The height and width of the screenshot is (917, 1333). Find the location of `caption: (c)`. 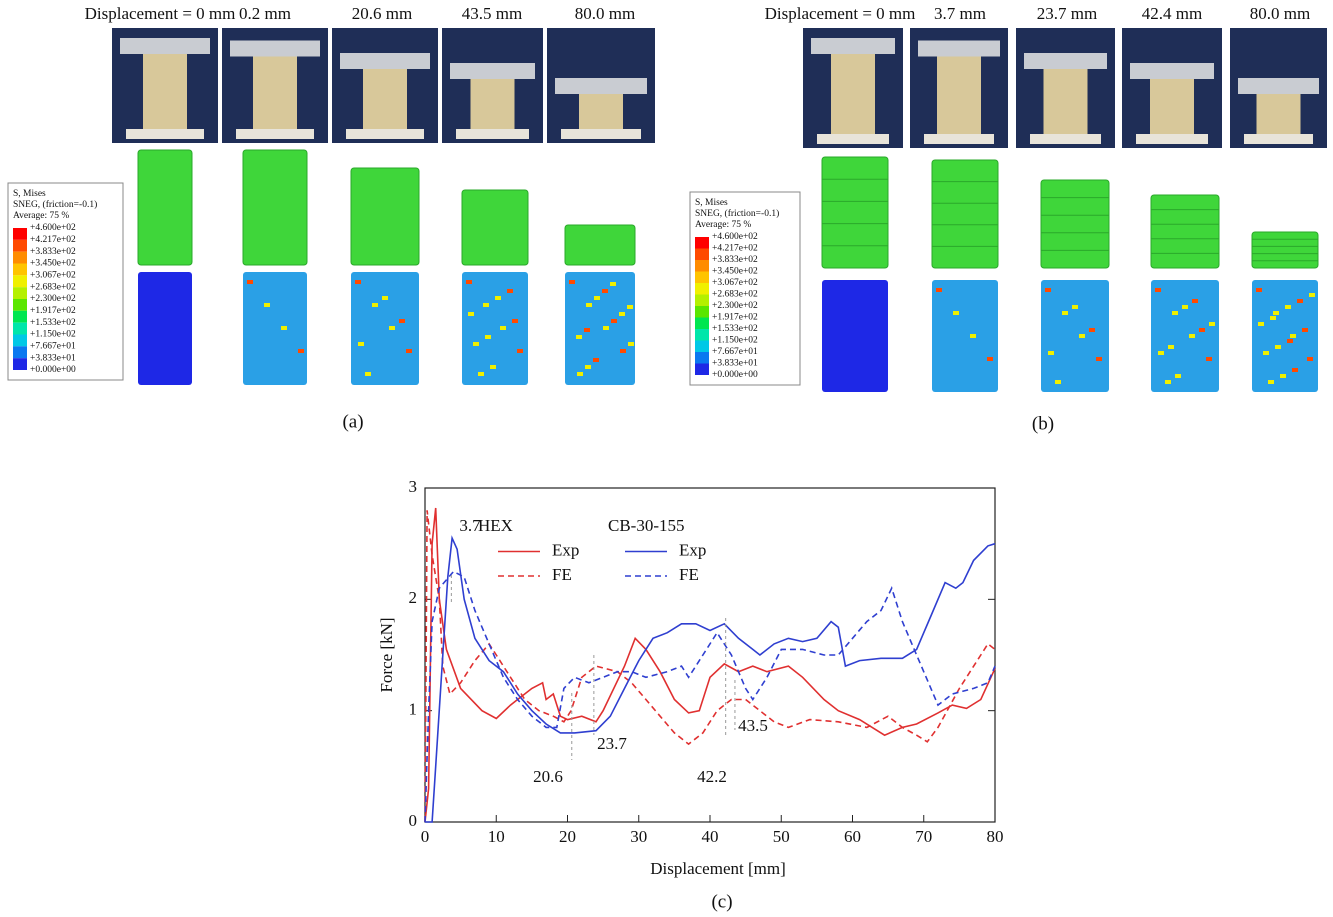

caption: (c) is located at coordinates (721, 901).